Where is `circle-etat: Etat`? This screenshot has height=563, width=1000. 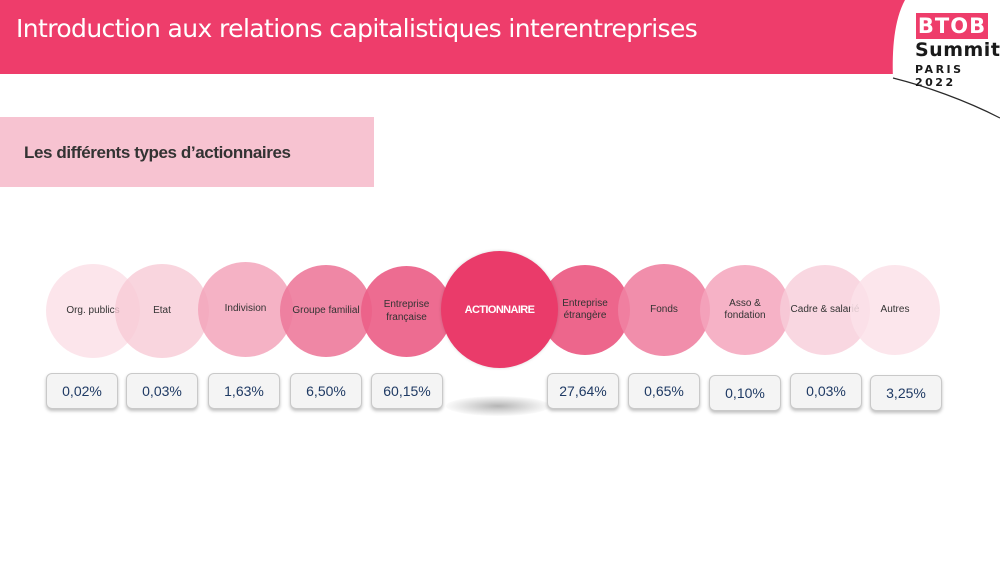 circle-etat: Etat is located at coordinates (162, 311).